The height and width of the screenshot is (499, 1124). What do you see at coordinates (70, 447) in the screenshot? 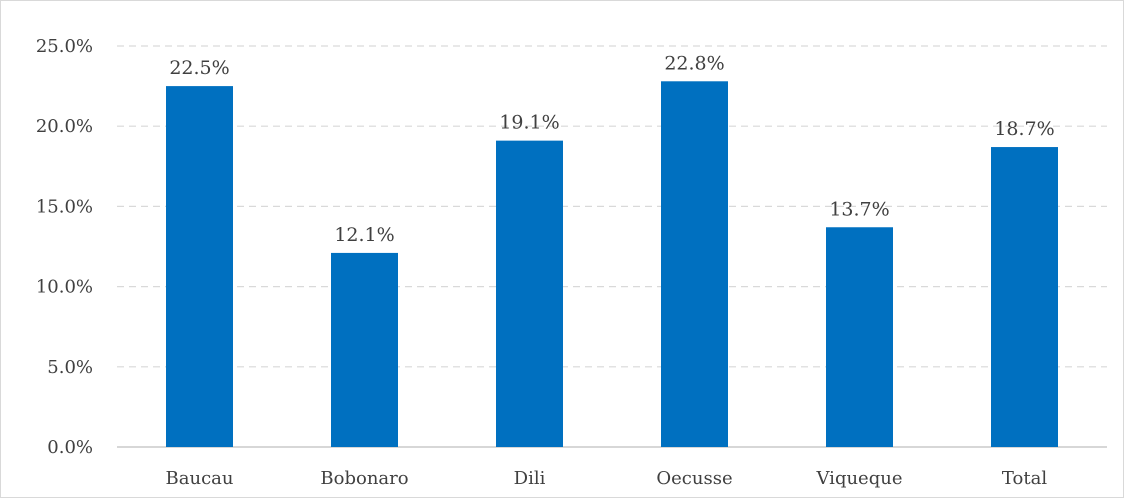
I see `y-tick-label: 0.0%` at bounding box center [70, 447].